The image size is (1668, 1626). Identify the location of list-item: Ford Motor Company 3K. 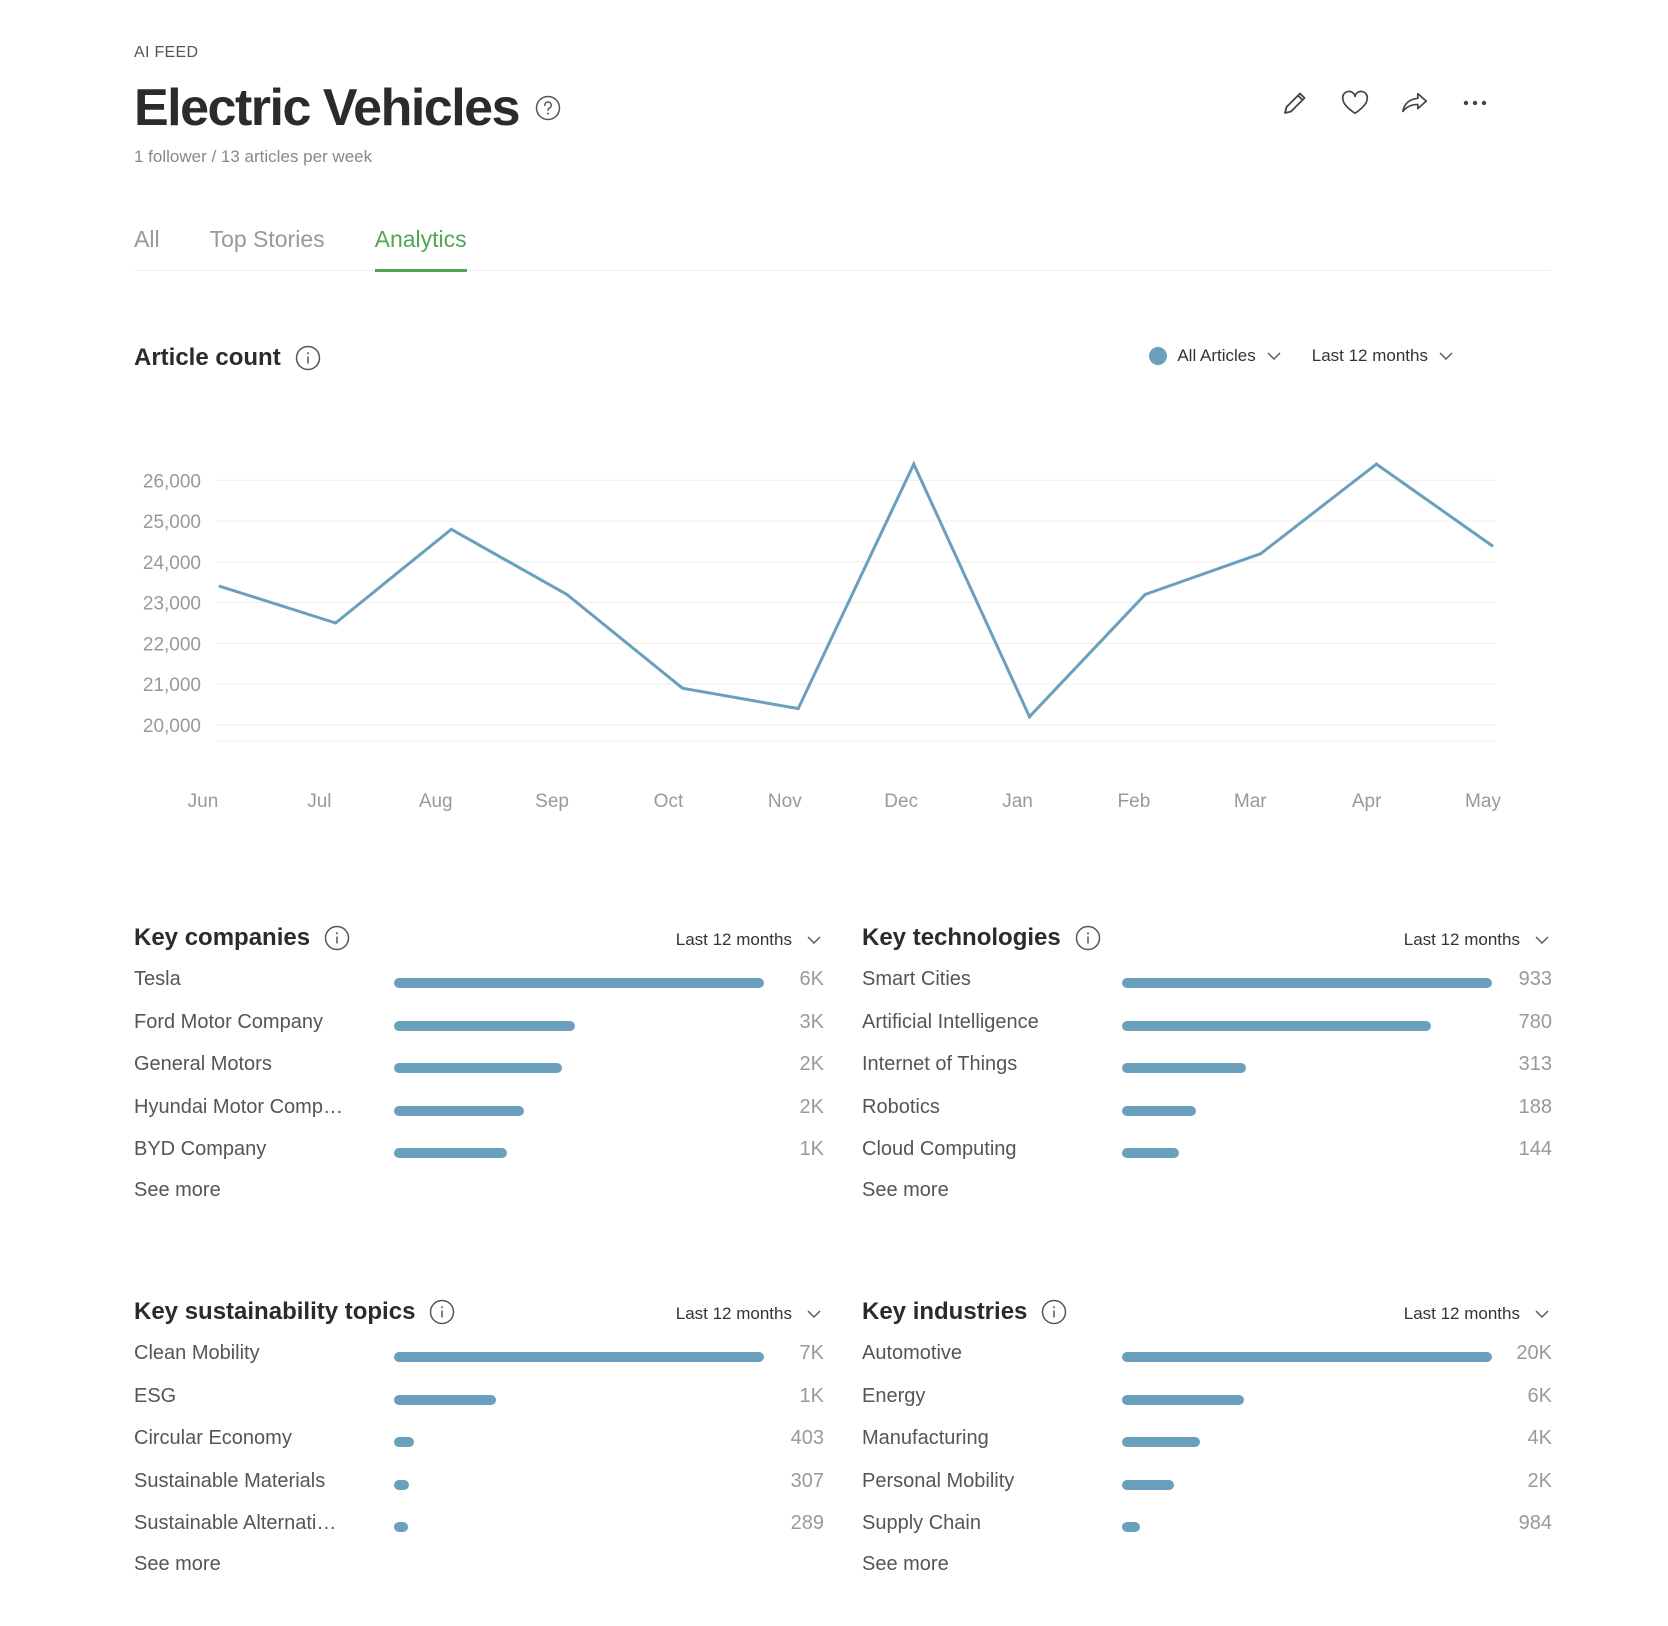
(479, 1028).